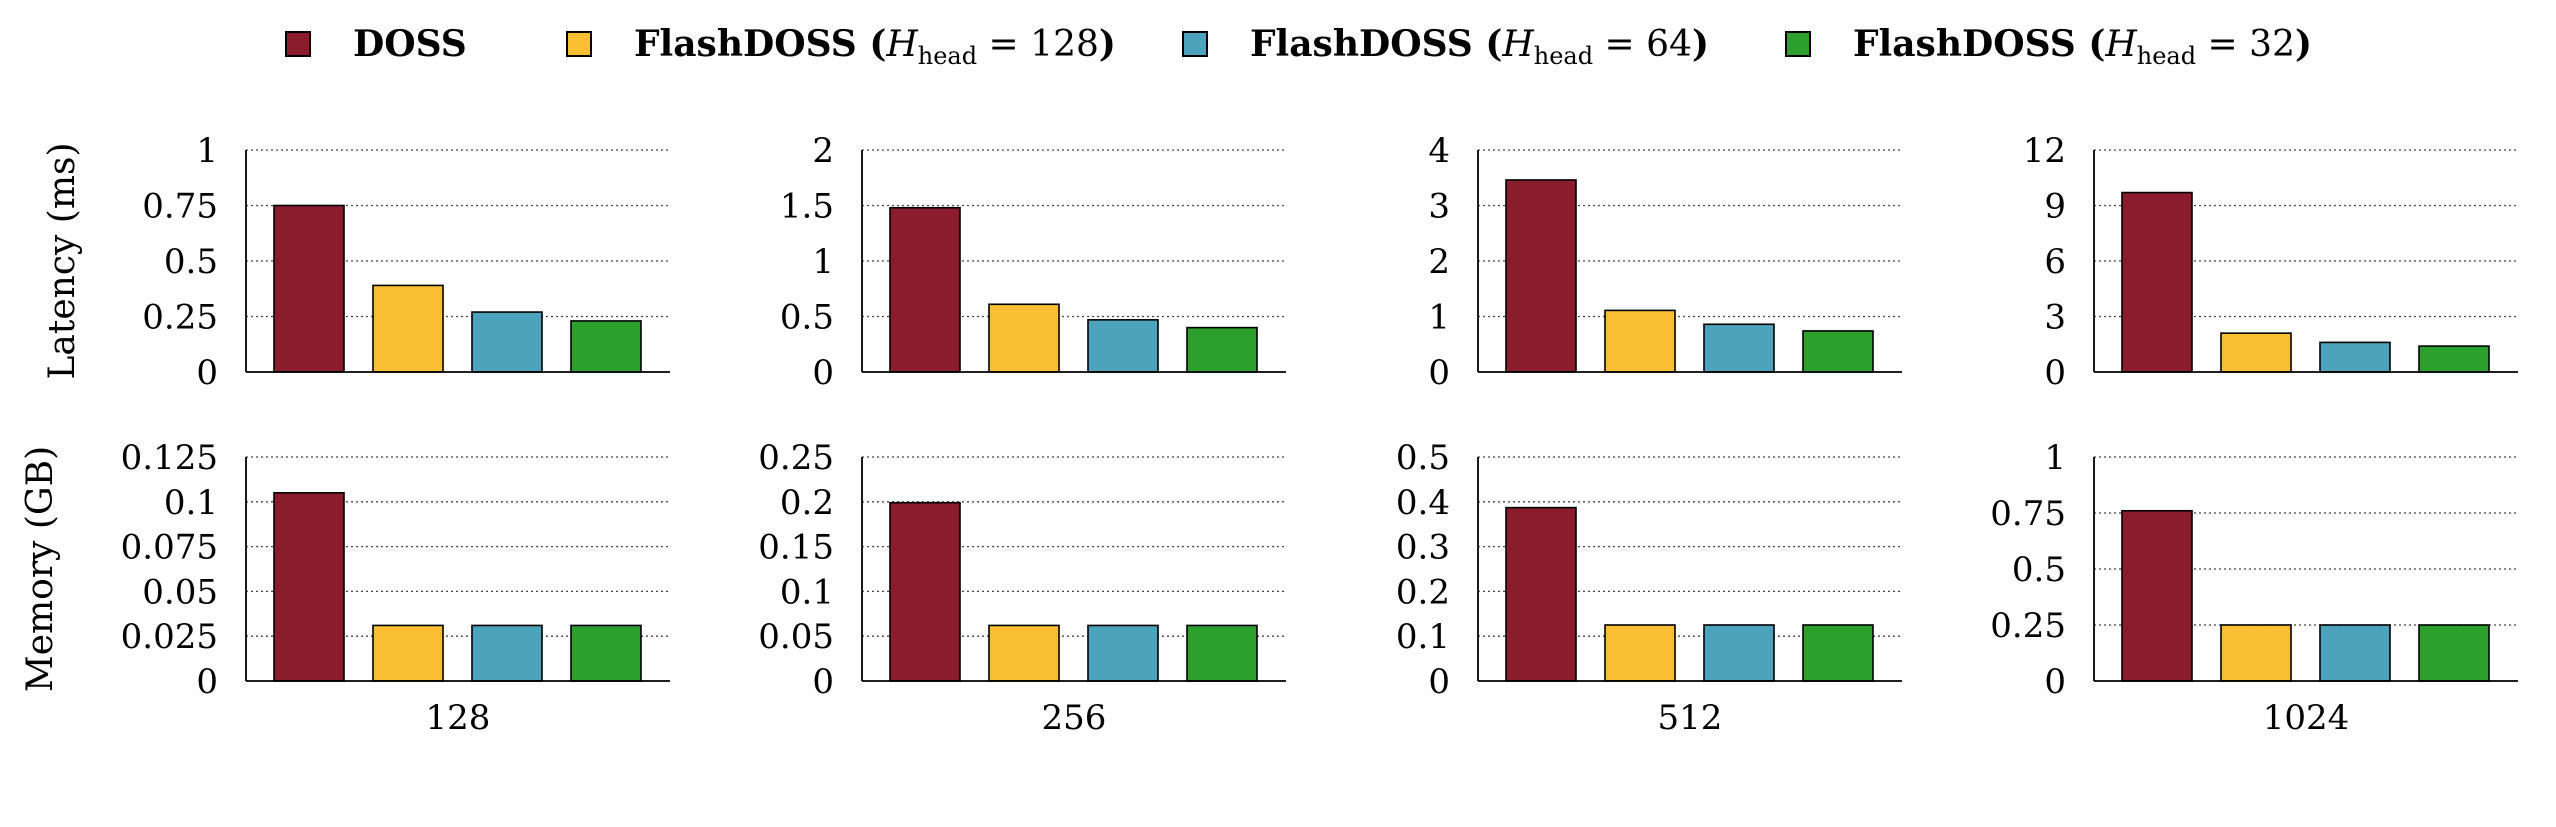  I want to click on y-tick-label: 0.3, so click(1423, 548).